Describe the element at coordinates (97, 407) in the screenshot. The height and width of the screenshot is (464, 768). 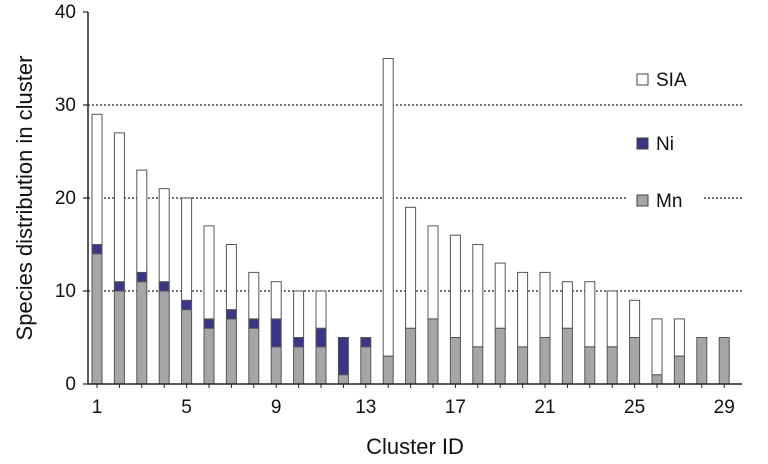
I see `x-tick-label: 1` at that location.